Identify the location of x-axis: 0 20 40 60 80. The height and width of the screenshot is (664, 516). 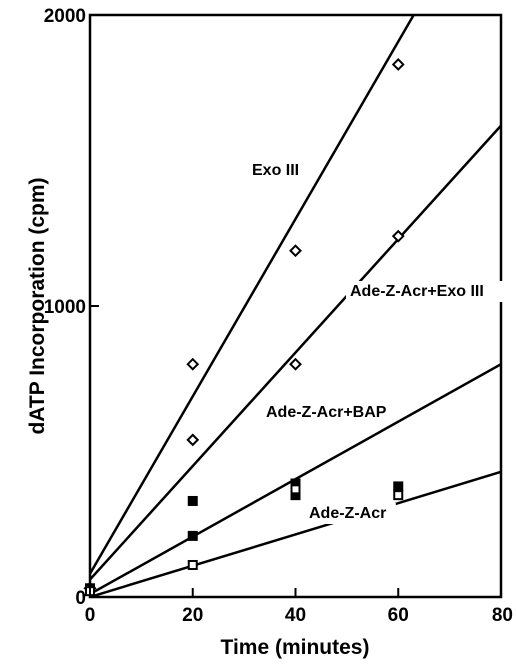
(299, 607).